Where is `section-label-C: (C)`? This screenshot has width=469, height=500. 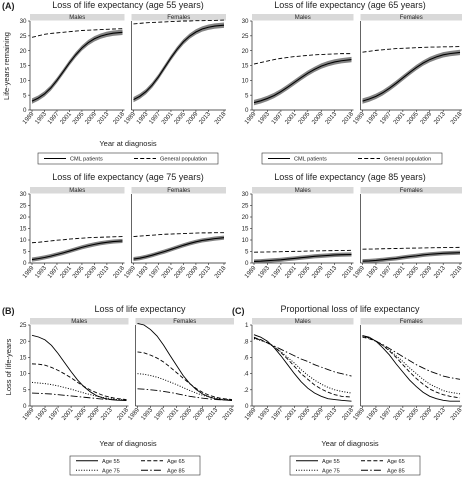 section-label-C: (C) is located at coordinates (238, 311).